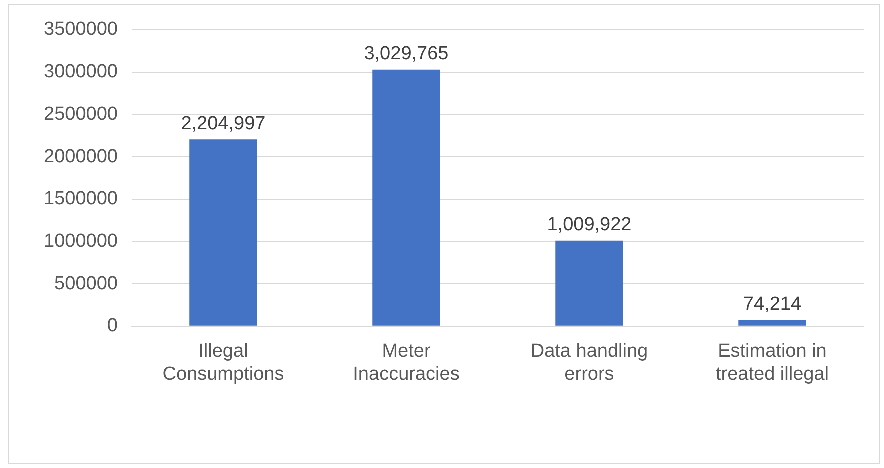  I want to click on y-tick-label: 1000000, so click(81, 241).